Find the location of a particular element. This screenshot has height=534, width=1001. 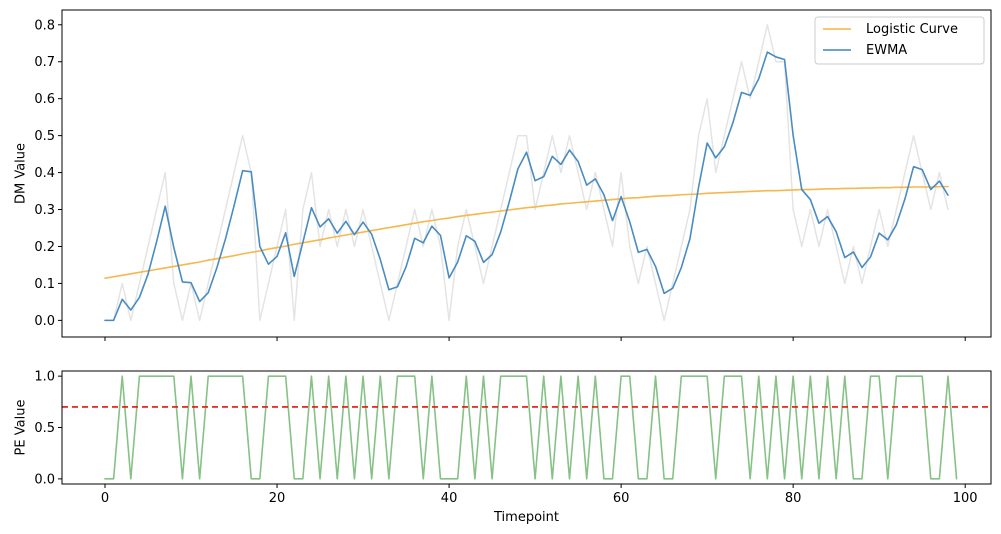

pe-x-tick-label: 100 is located at coordinates (965, 498).